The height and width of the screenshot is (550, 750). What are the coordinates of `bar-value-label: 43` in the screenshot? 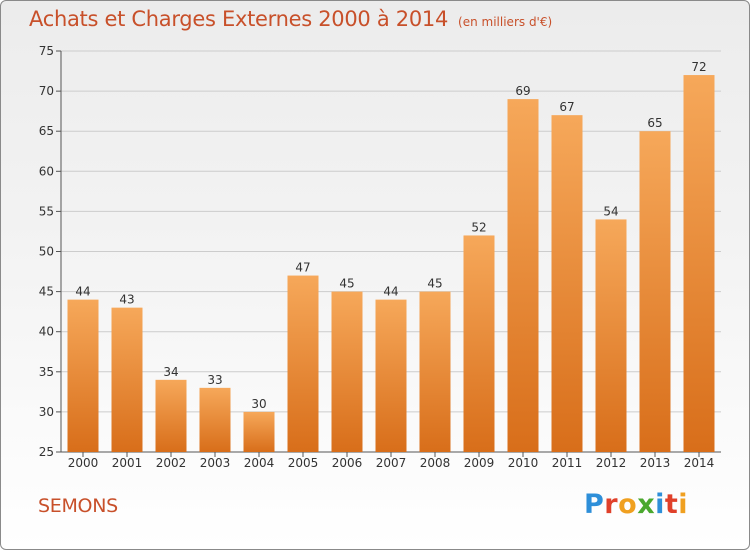 It's located at (126, 300).